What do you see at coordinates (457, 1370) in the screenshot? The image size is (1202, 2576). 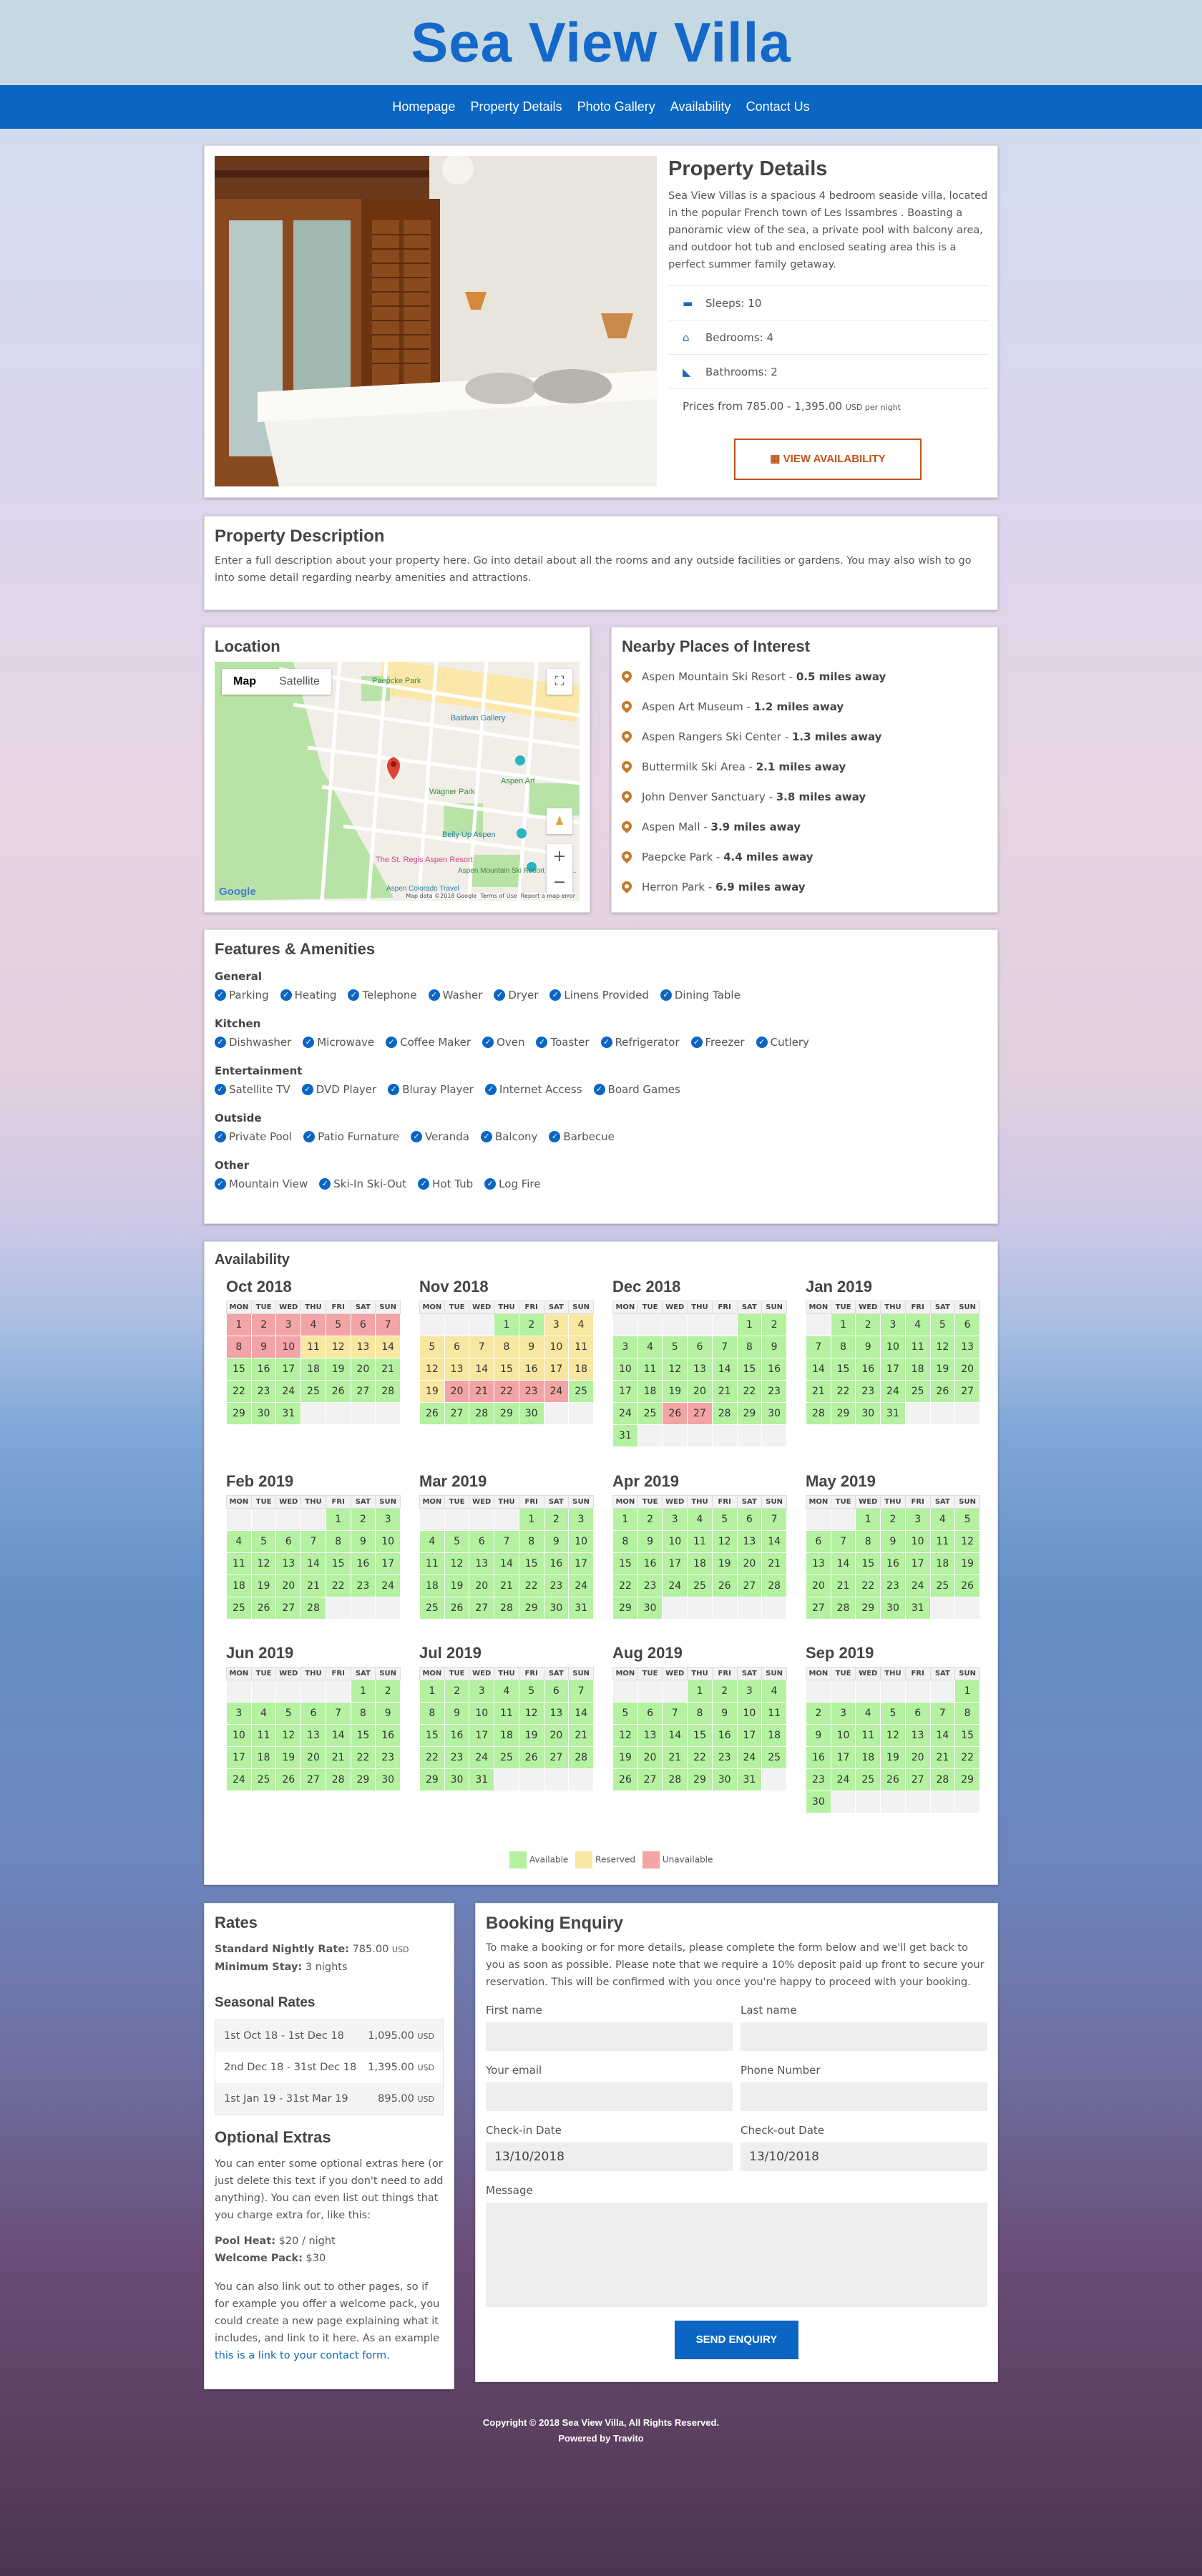 I see `calendar-day: 13` at bounding box center [457, 1370].